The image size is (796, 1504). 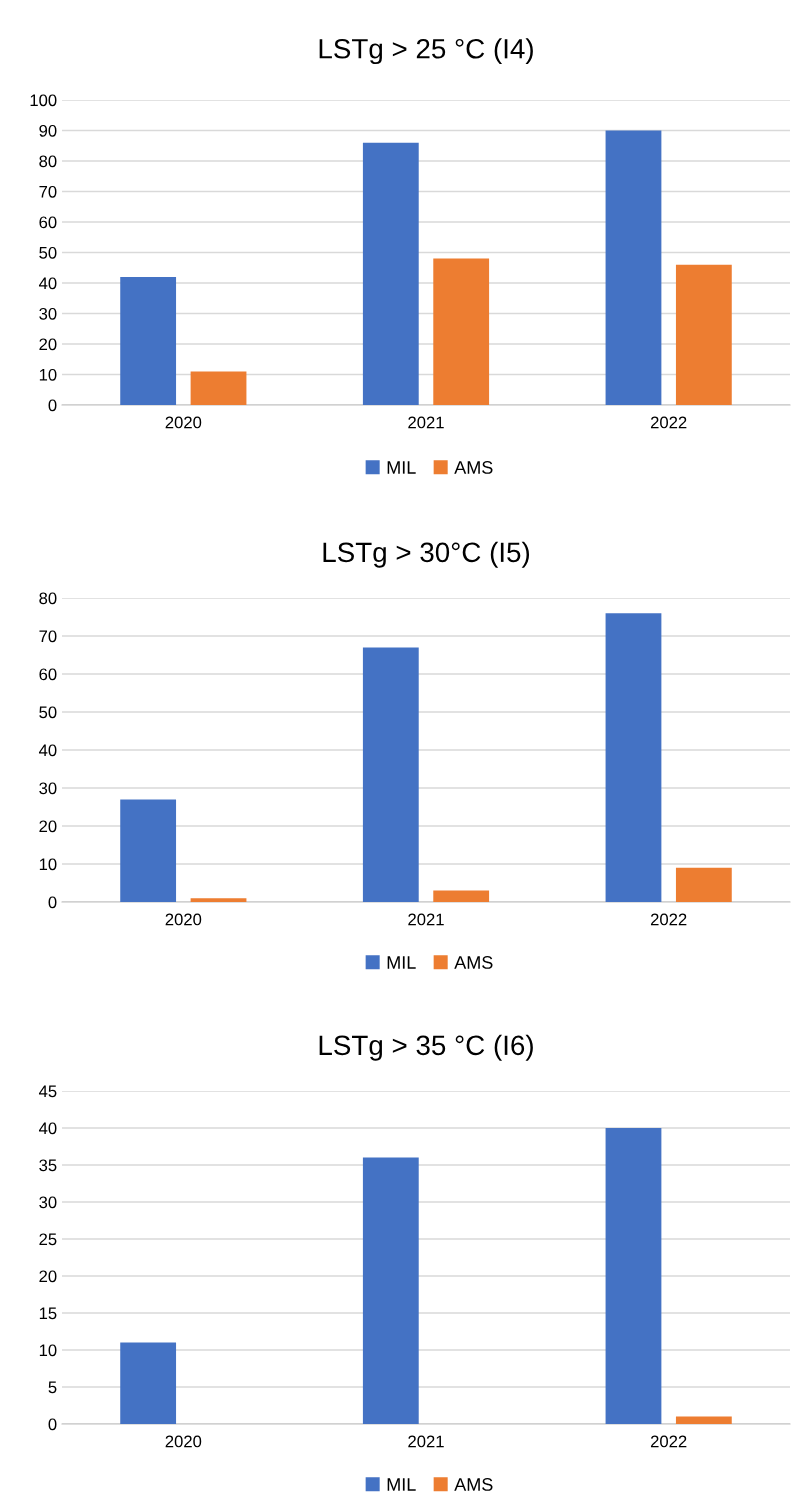 I want to click on y-tick-label: 15, so click(x=48, y=1313).